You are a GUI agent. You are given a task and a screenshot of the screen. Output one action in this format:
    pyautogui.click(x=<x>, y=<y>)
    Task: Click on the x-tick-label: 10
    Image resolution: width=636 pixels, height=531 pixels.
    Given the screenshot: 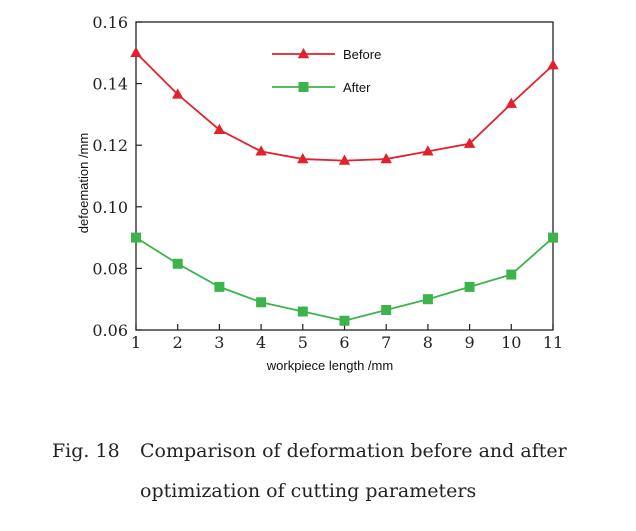 What is the action you would take?
    pyautogui.click(x=511, y=342)
    